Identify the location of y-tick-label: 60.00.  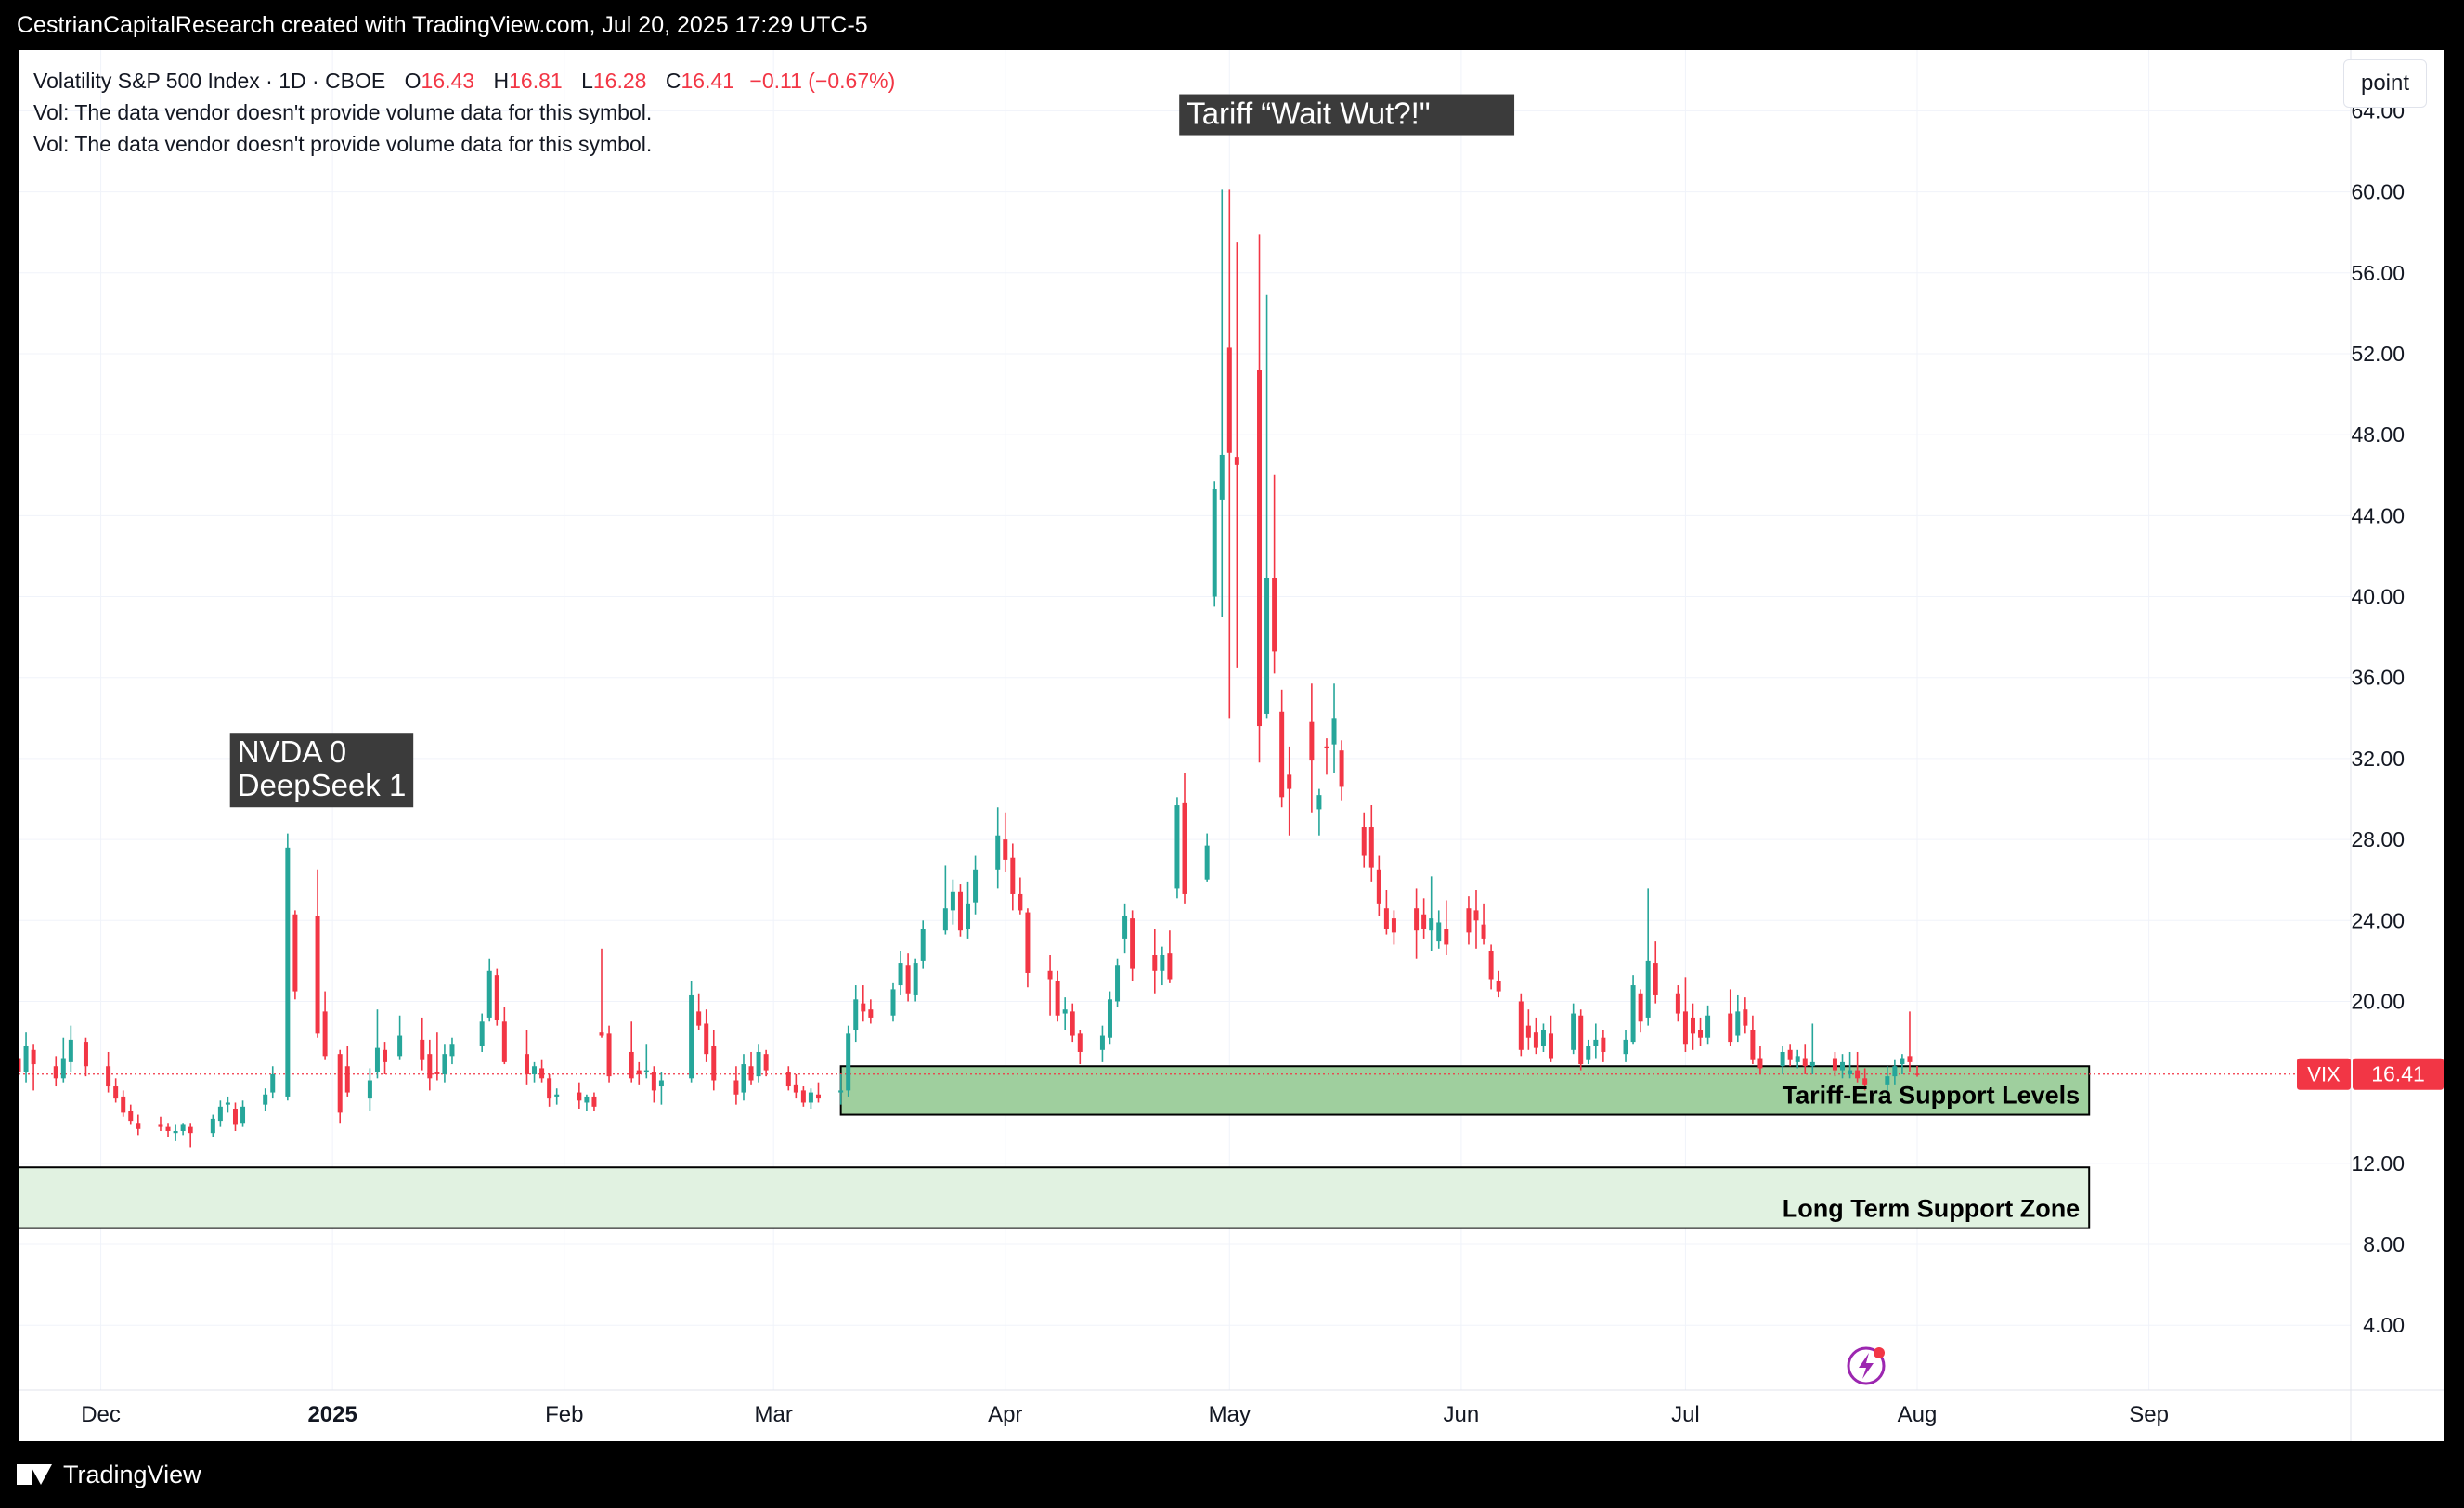
(2378, 192).